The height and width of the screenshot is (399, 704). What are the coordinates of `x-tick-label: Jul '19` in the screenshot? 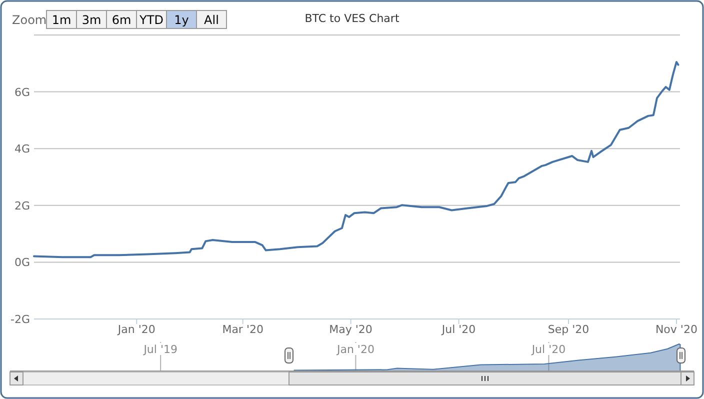 It's located at (160, 349).